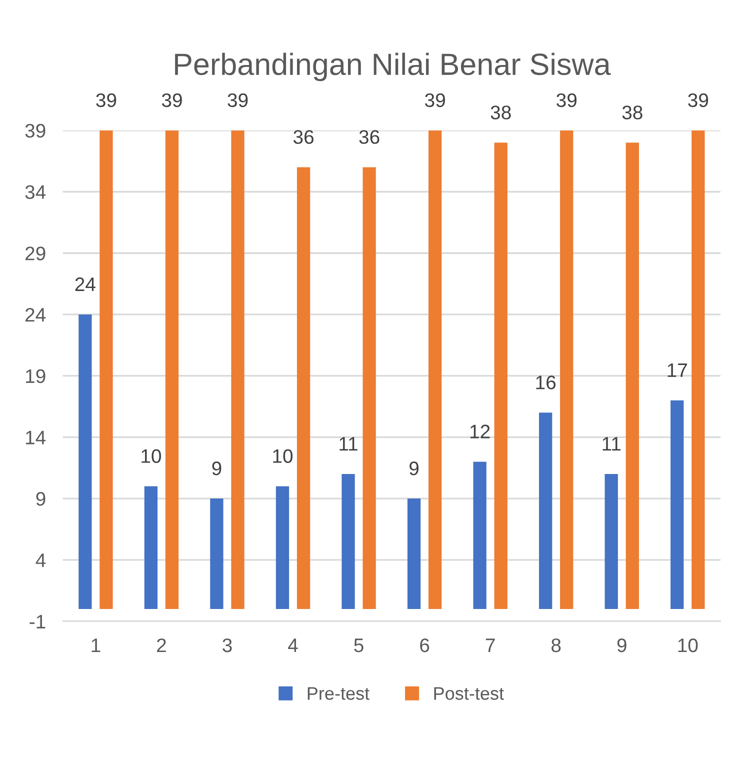 This screenshot has width=739, height=767. Describe the element at coordinates (546, 383) in the screenshot. I see `data-label: 16` at that location.